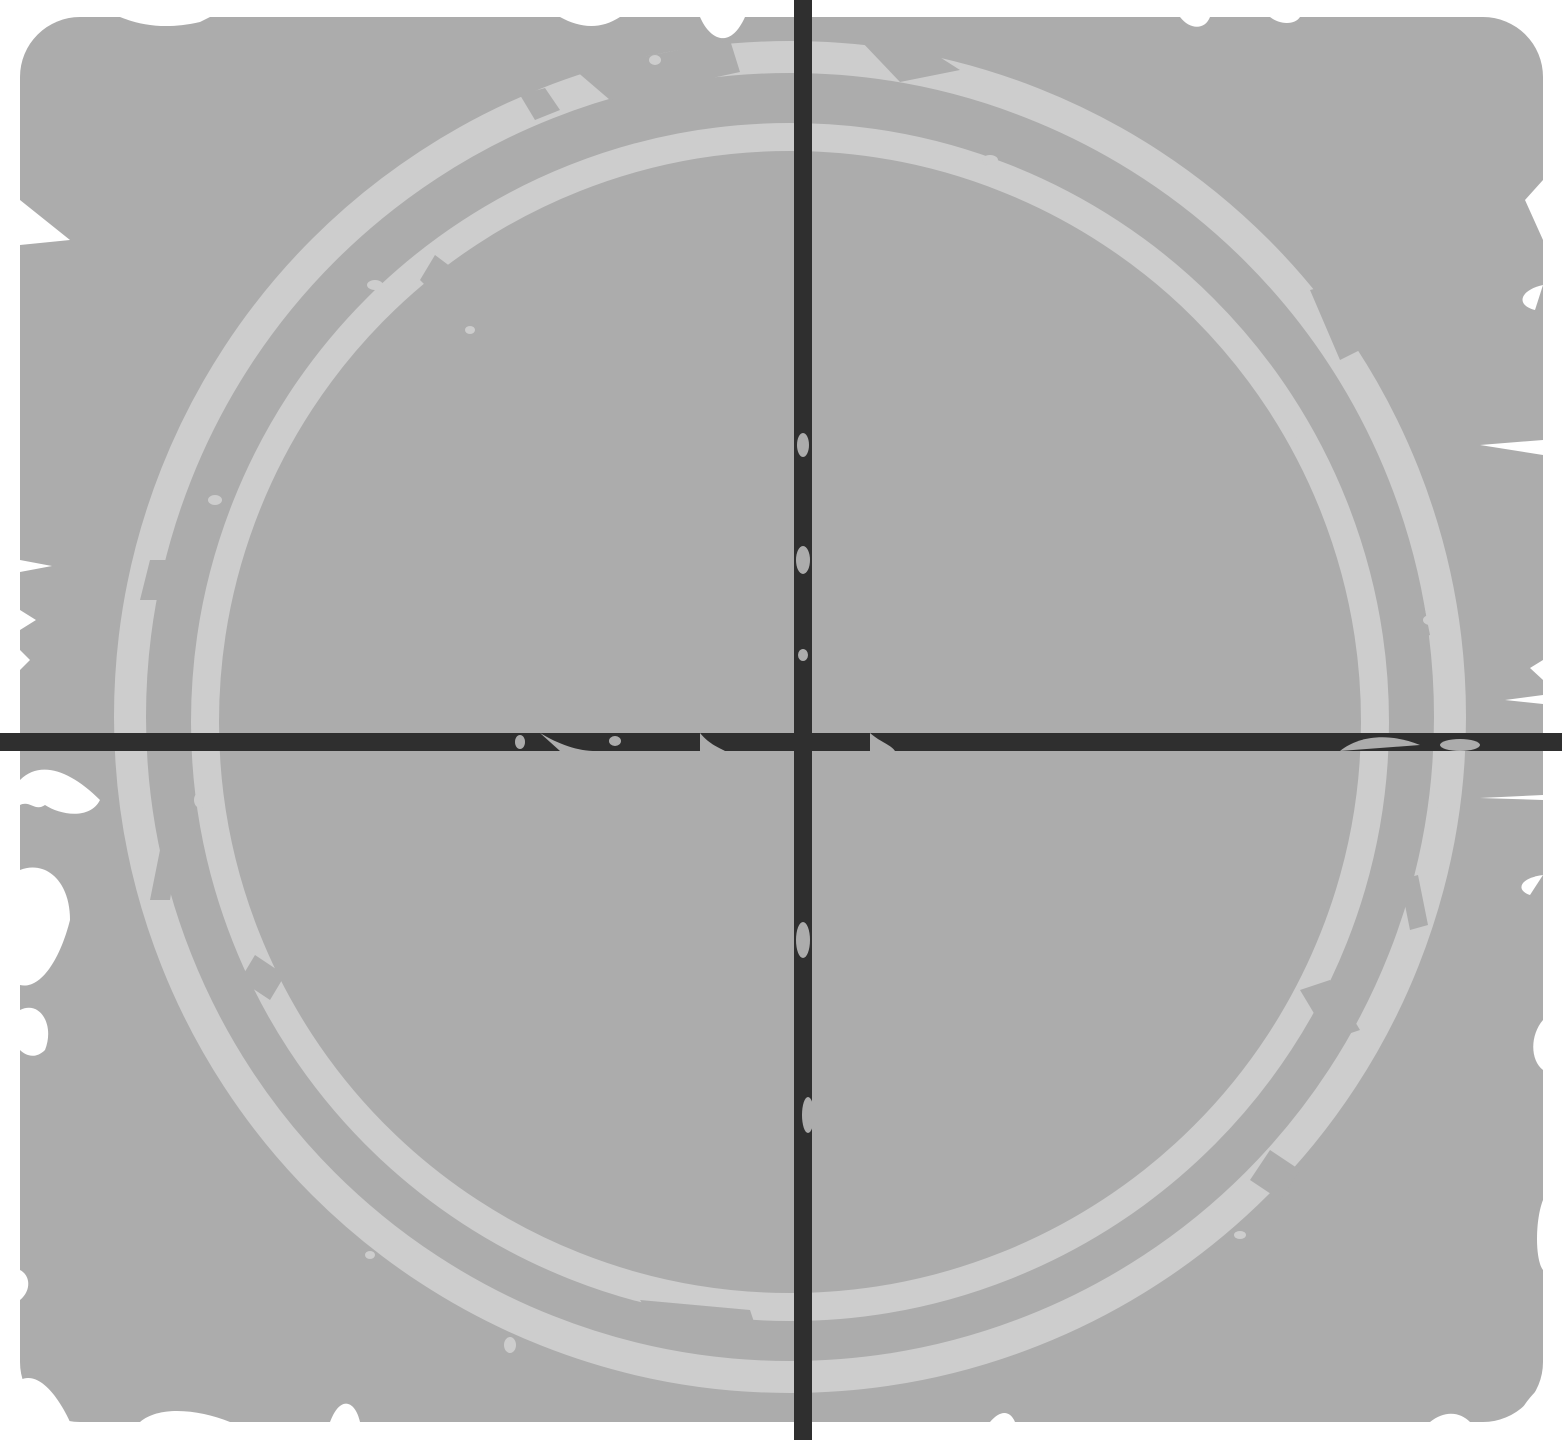  Describe the element at coordinates (803, 720) in the screenshot. I see `vertical-axis-line` at that location.